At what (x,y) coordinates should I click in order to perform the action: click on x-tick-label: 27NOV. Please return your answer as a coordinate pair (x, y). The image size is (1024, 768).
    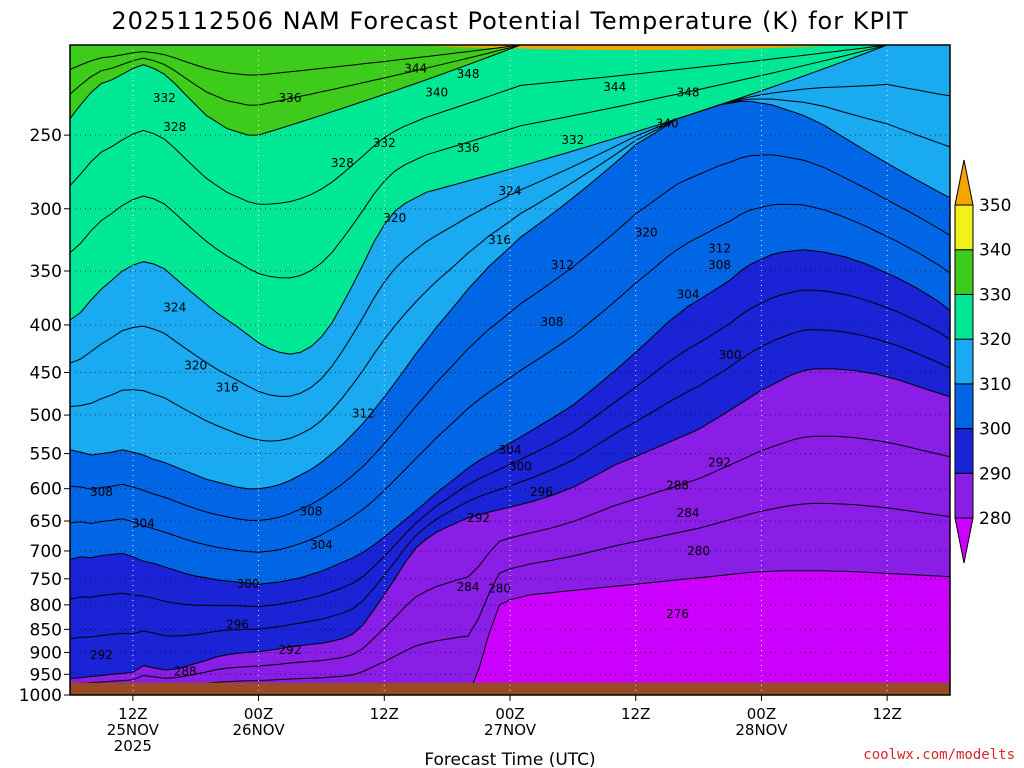
    Looking at the image, I should click on (510, 730).